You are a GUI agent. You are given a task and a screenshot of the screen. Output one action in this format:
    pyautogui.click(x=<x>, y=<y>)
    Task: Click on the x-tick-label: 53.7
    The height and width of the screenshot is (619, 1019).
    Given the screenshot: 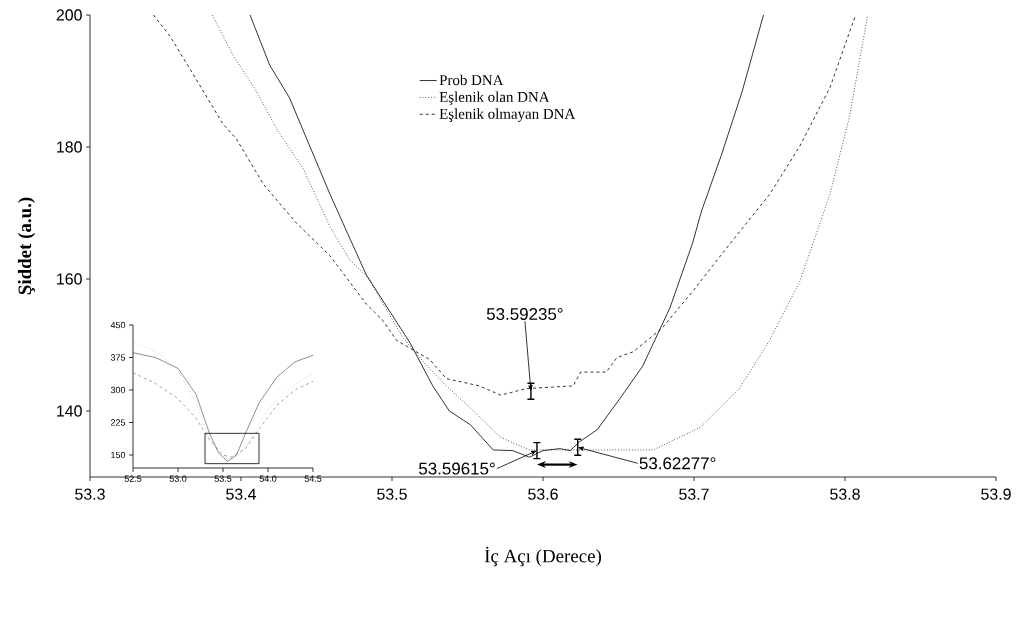 What is the action you would take?
    pyautogui.click(x=694, y=494)
    